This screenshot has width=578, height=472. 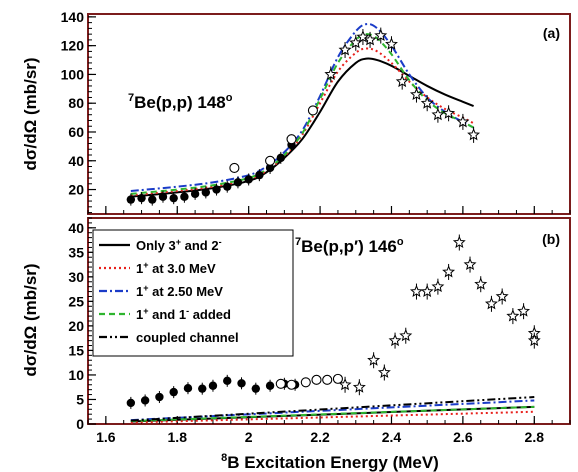 I want to click on panel-a-label: (a), so click(x=551, y=33).